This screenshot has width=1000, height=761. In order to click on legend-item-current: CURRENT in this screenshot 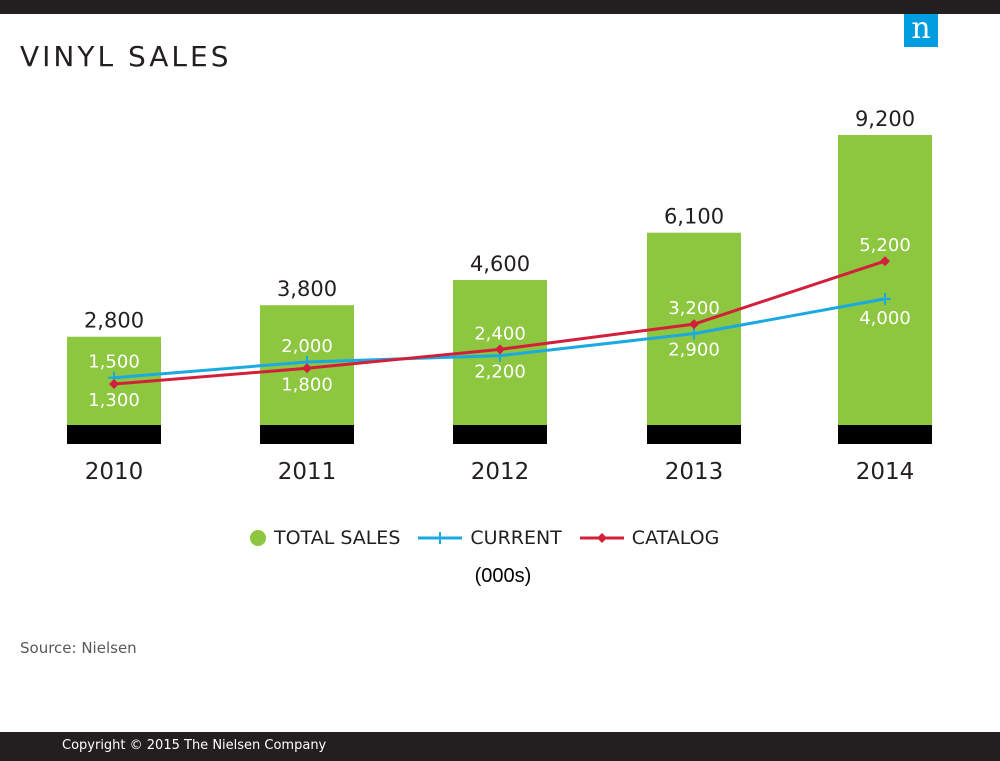, I will do `click(490, 538)`.